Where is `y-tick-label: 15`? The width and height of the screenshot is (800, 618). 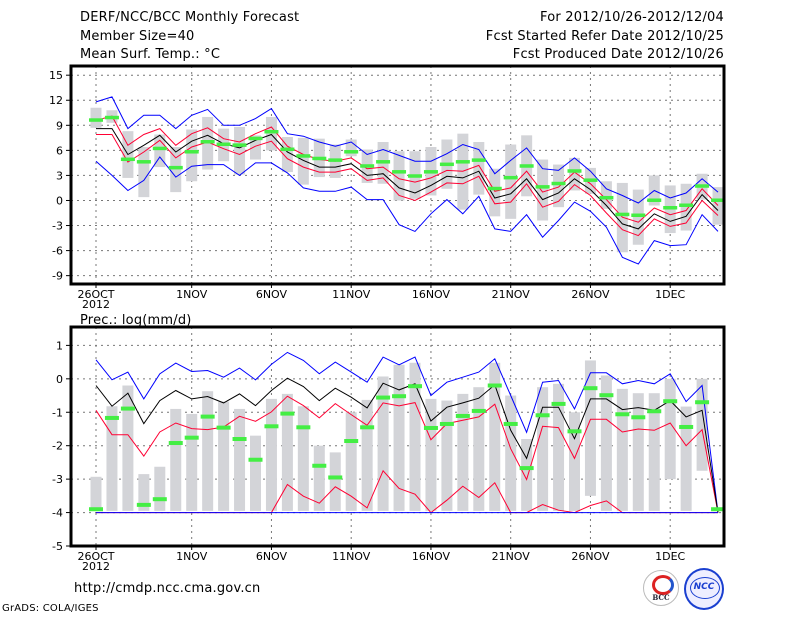 y-tick-label: 15 is located at coordinates (56, 75).